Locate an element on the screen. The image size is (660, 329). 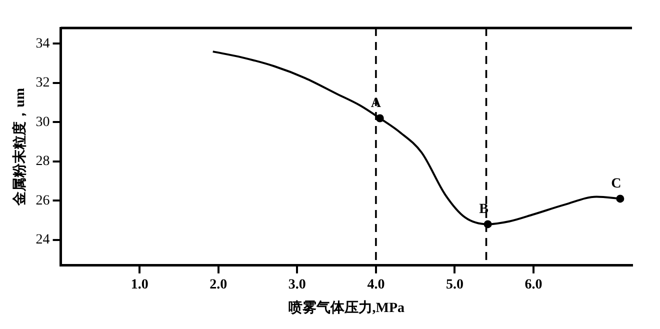
y-tick-label: 32 is located at coordinates (43, 83).